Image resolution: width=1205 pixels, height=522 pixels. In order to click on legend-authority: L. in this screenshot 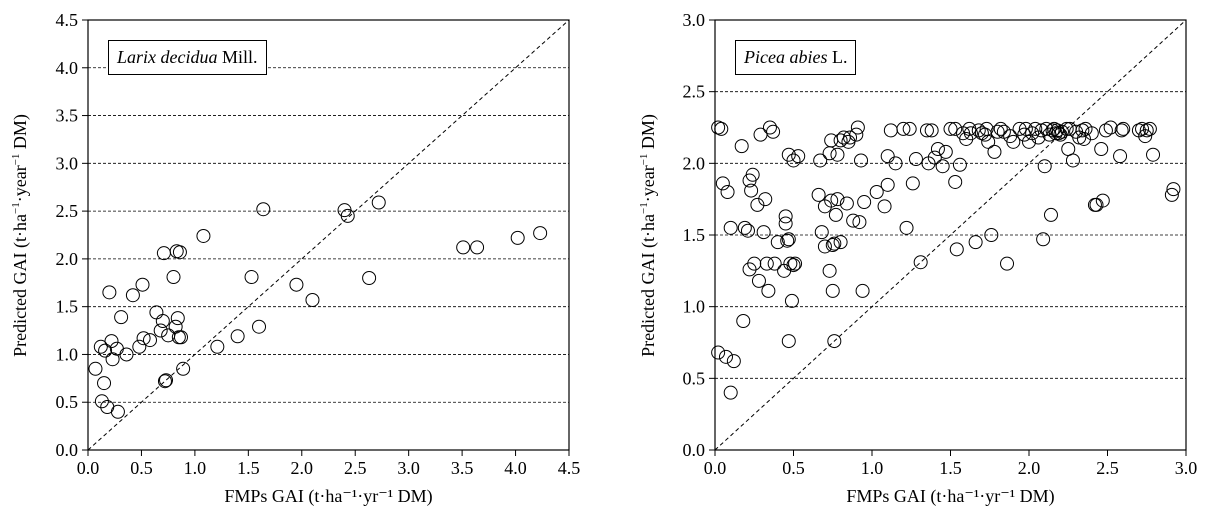, I will do `click(839, 57)`.